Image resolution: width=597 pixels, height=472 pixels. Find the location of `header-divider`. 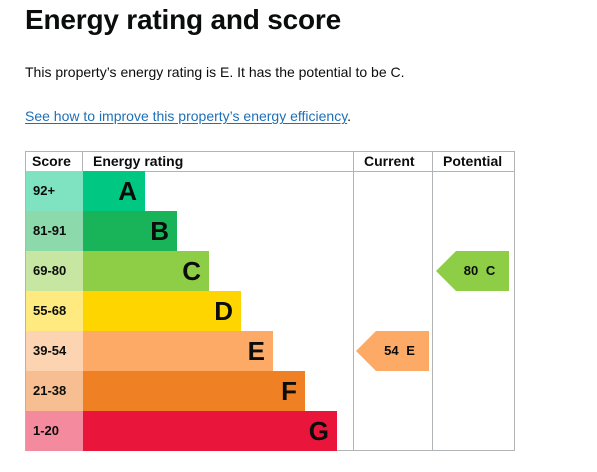

header-divider is located at coordinates (270, 171).